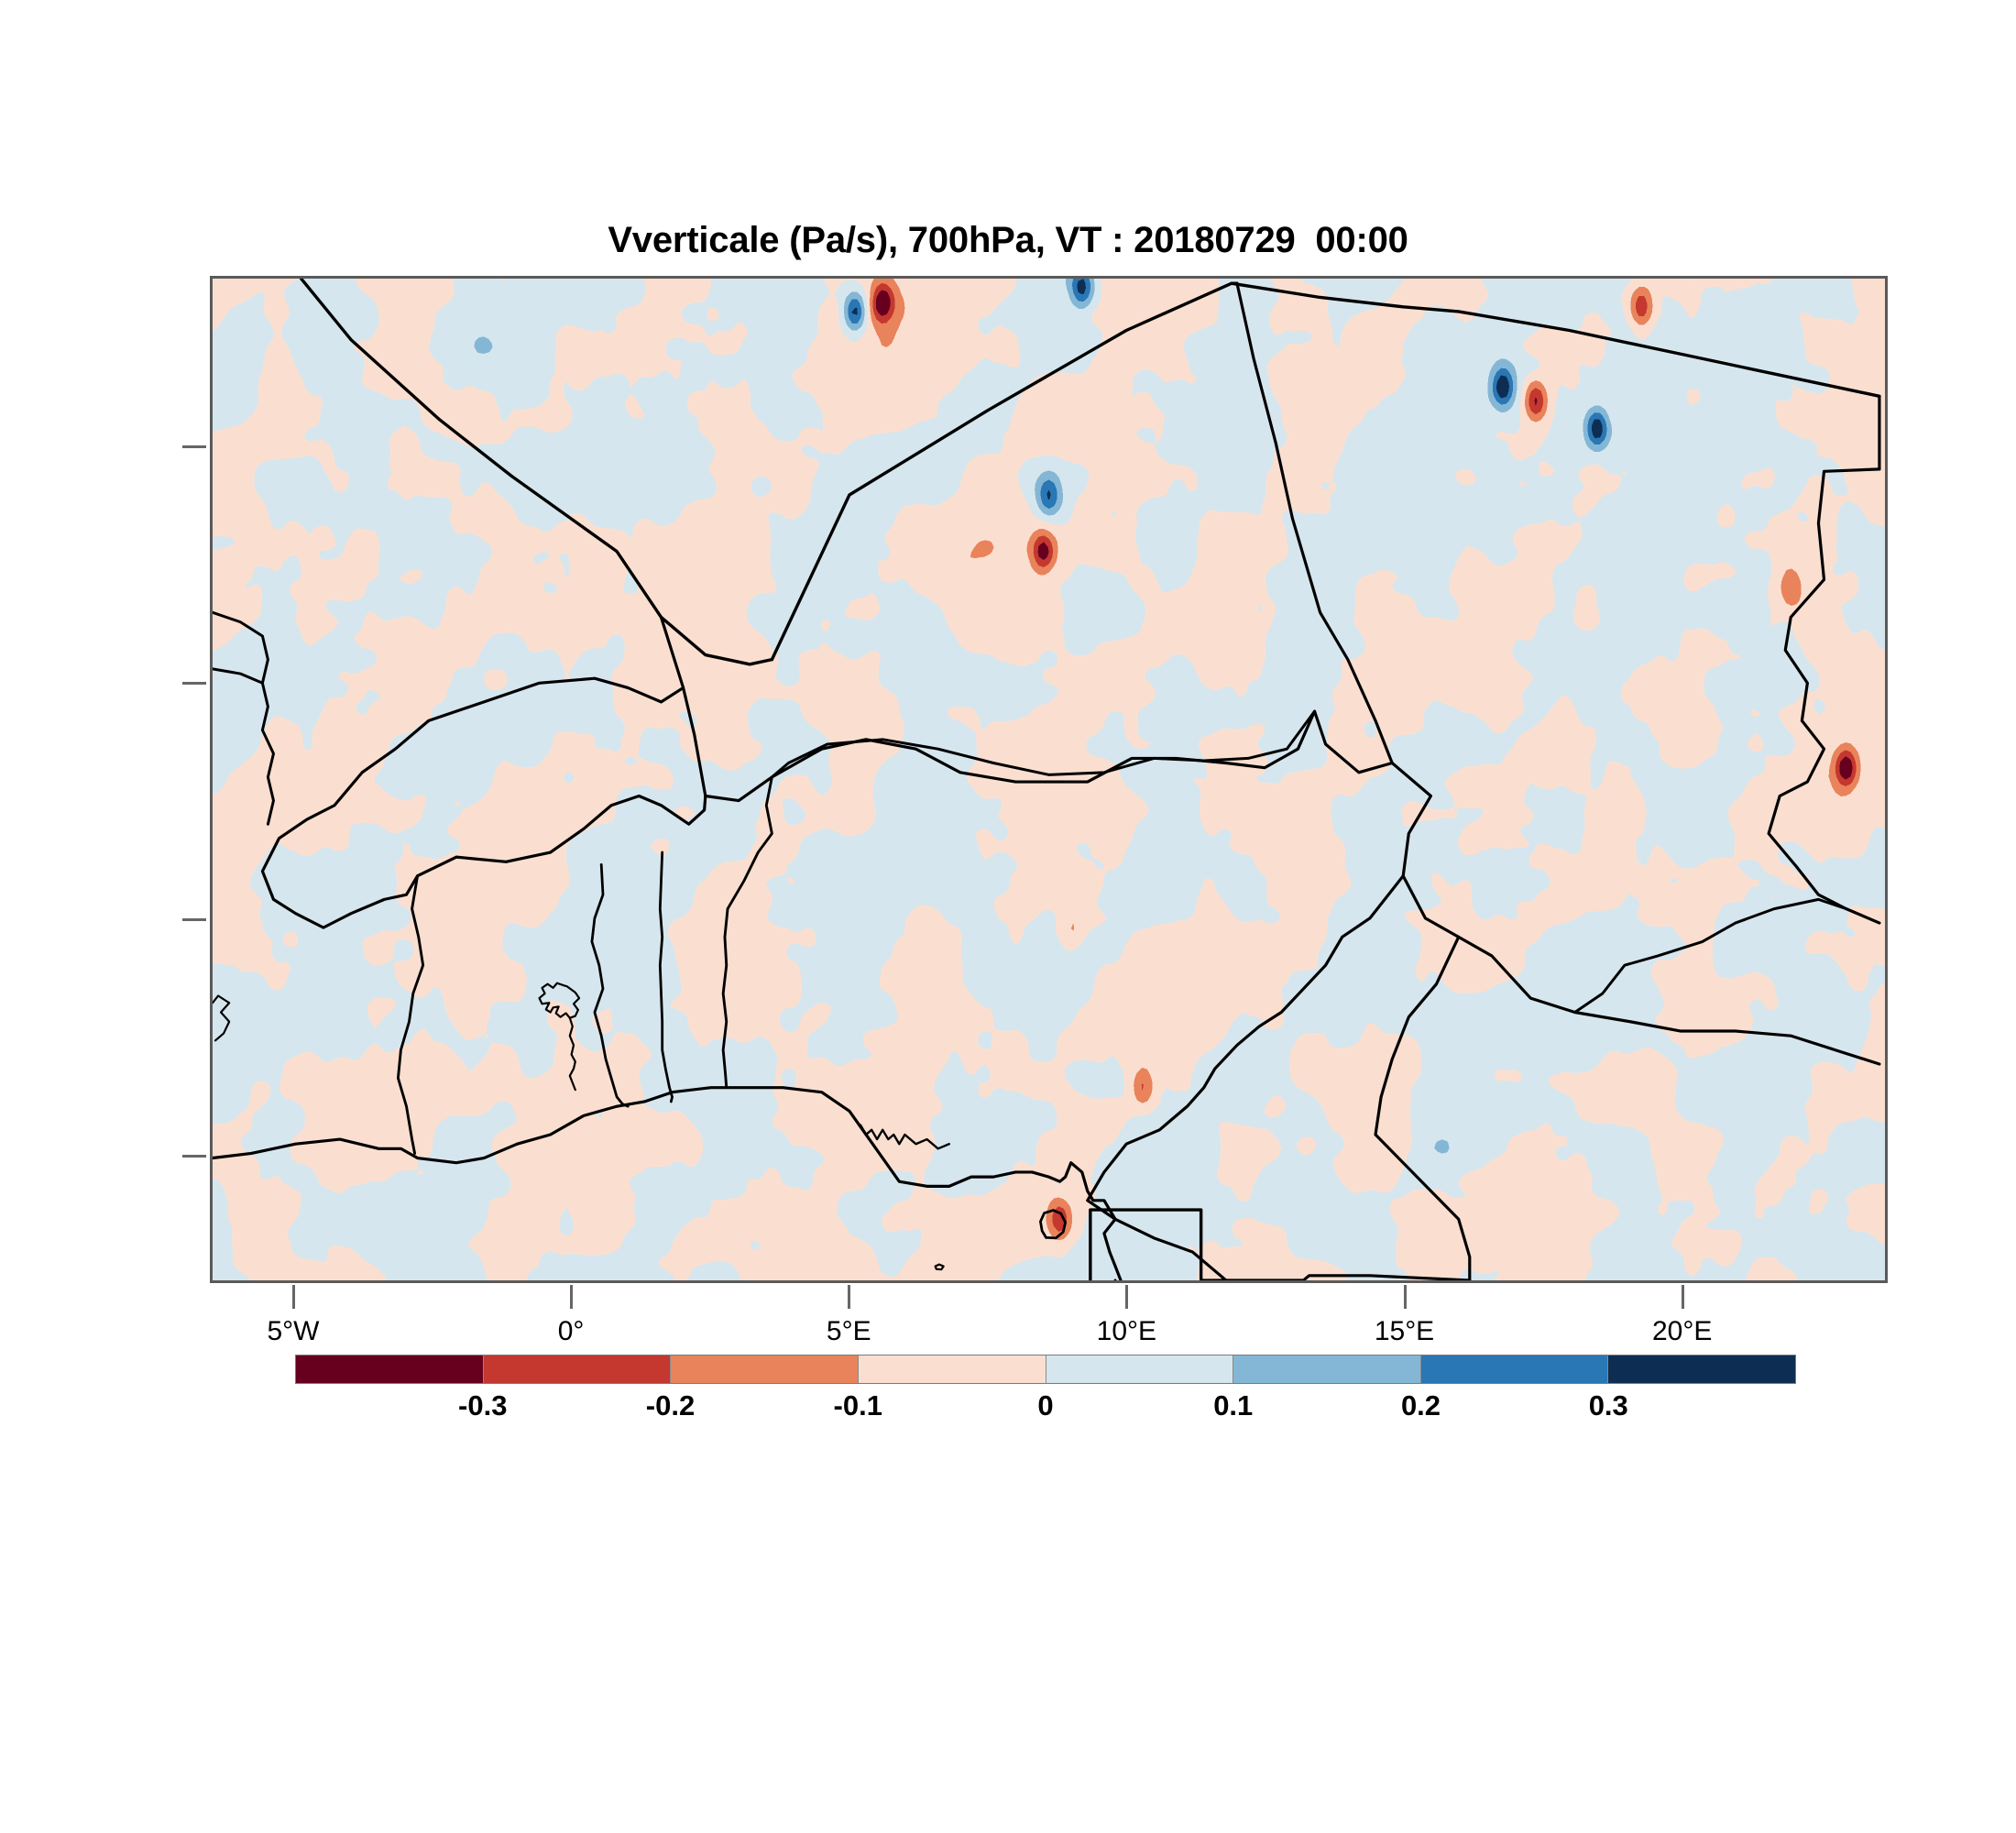 This screenshot has height=1833, width=2016. What do you see at coordinates (848, 1331) in the screenshot?
I see `x-axis-label: 5°E` at bounding box center [848, 1331].